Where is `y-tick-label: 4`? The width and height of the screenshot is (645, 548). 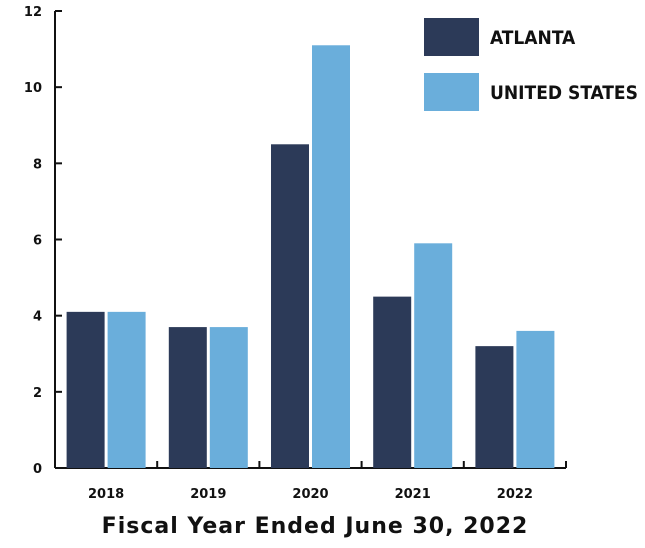
y-tick-label: 4 is located at coordinates (37, 317).